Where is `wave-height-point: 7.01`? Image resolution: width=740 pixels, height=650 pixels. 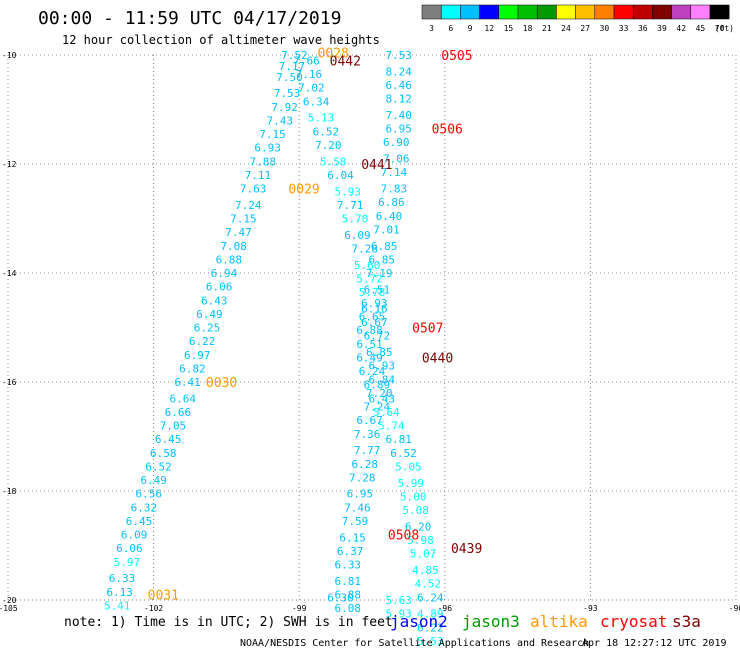
wave-height-point: 7.01 is located at coordinates (386, 229).